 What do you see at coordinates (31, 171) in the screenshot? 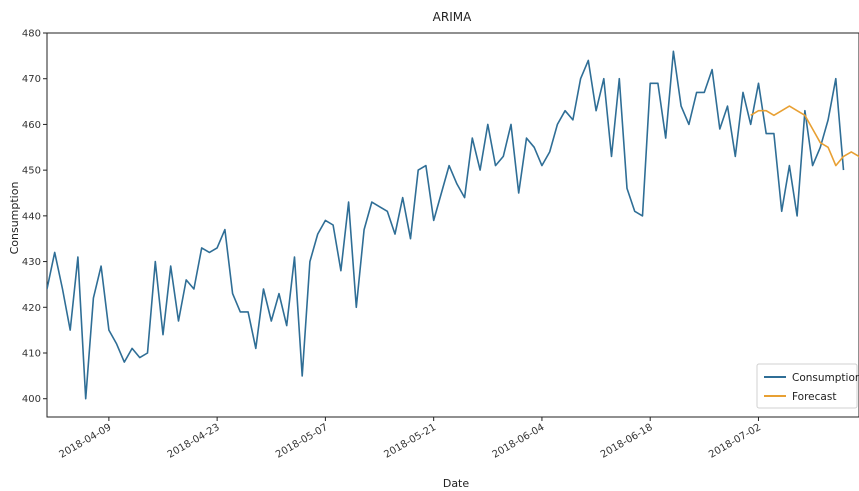
I see `y-tick-label: 450` at bounding box center [31, 171].